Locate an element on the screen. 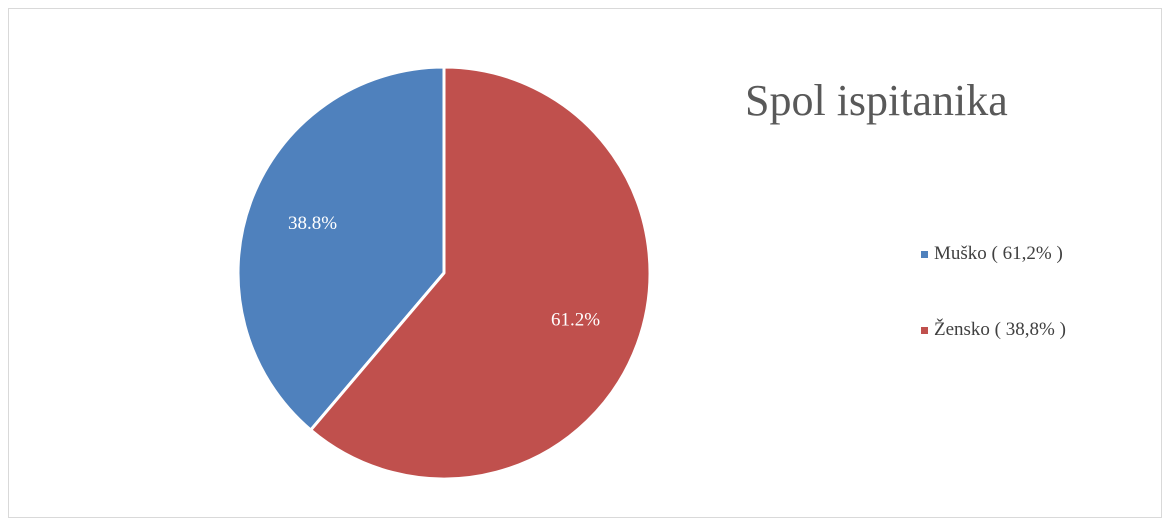  legend: Muško ( 61,2% ) Žensko ( 38,8% ) is located at coordinates (993, 317).